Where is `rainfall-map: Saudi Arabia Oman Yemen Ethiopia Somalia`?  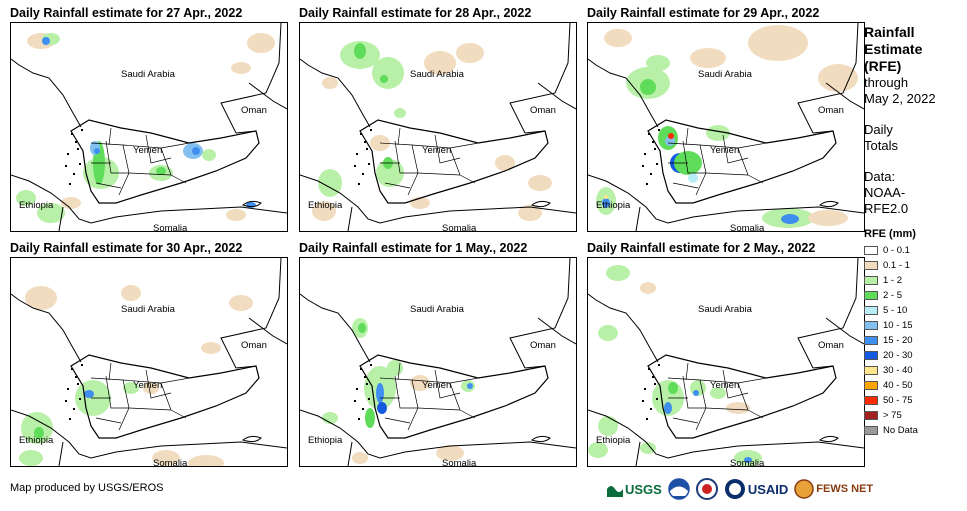
rainfall-map: Saudi Arabia Oman Yemen Ethiopia Somalia is located at coordinates (726, 127).